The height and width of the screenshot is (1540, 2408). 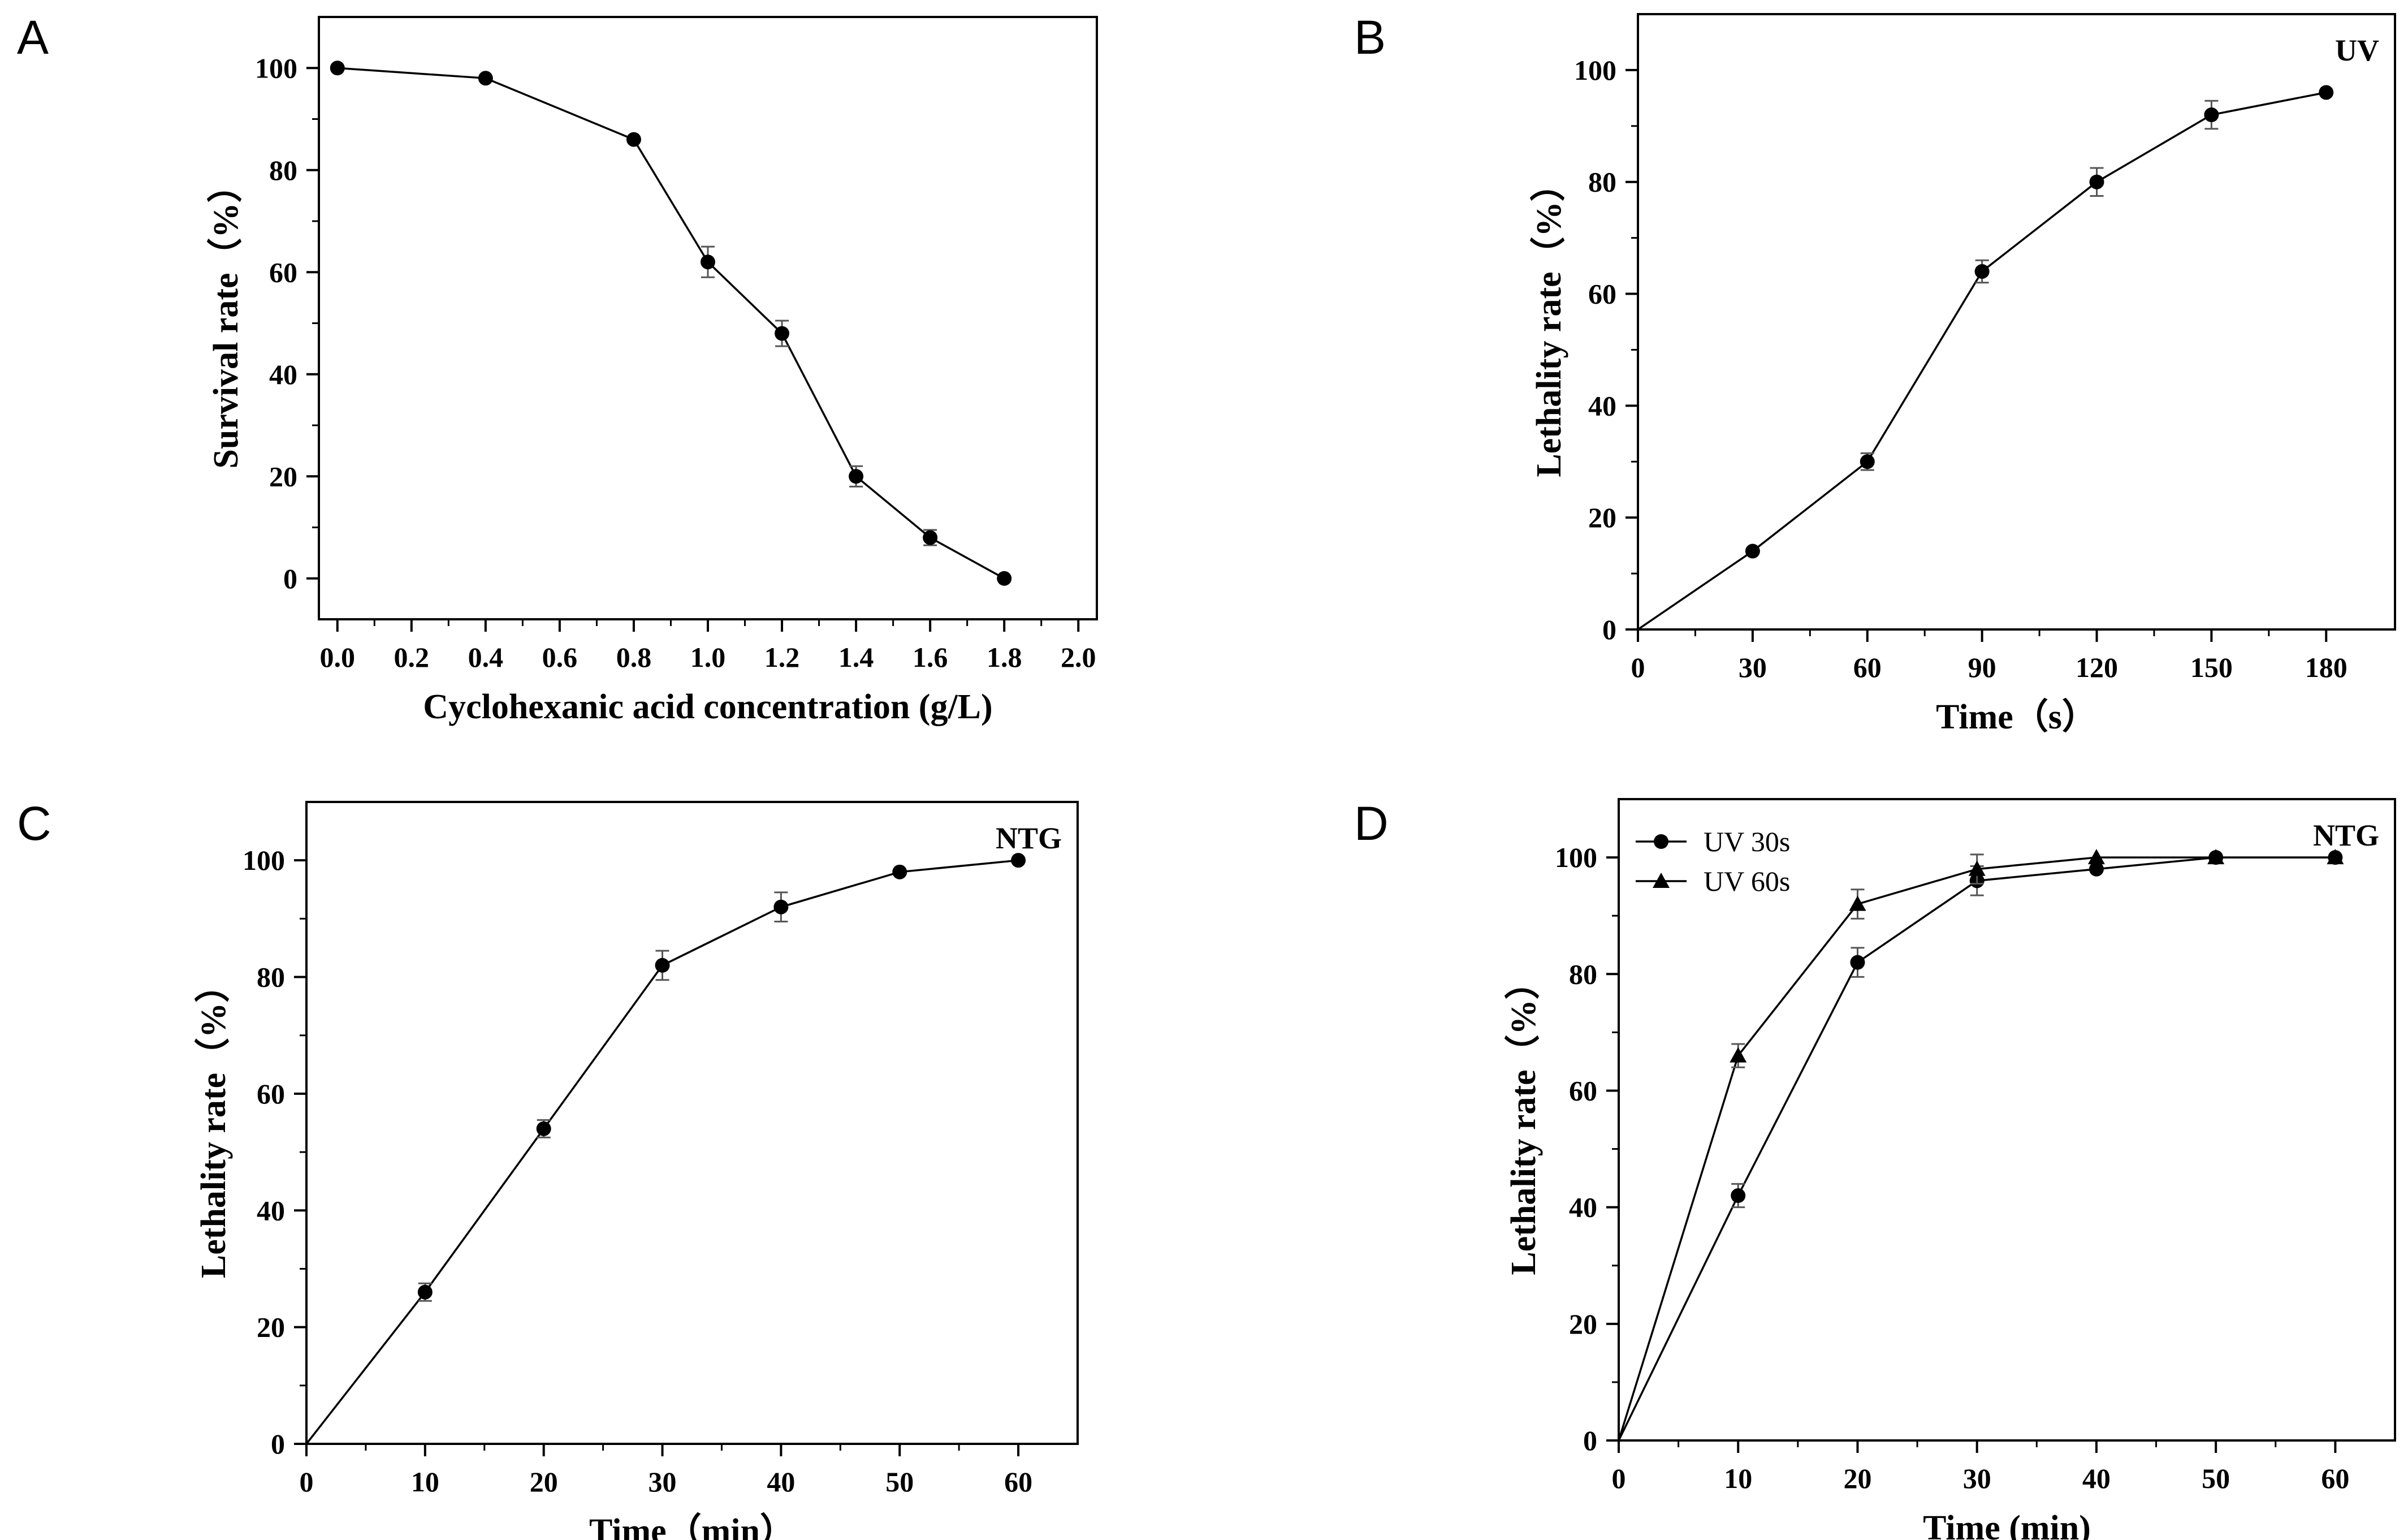 I want to click on legend-label: UV 30s, so click(x=1747, y=841).